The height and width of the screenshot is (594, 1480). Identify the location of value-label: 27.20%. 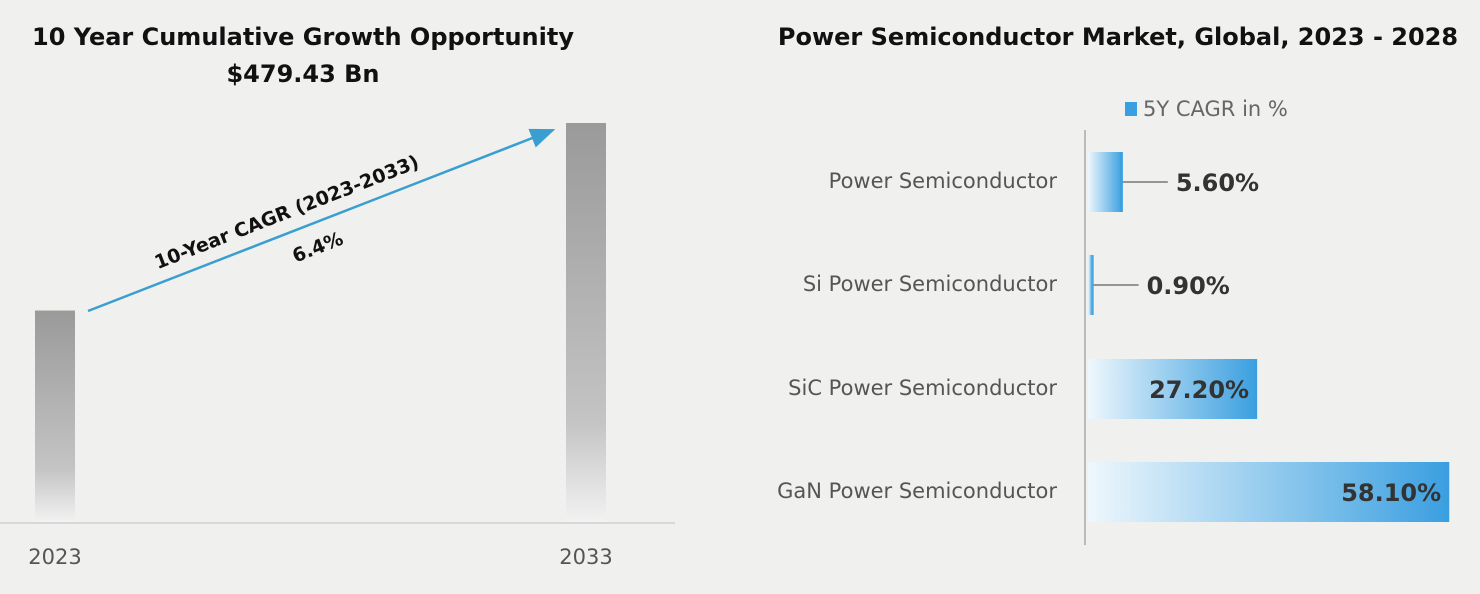
(1199, 390).